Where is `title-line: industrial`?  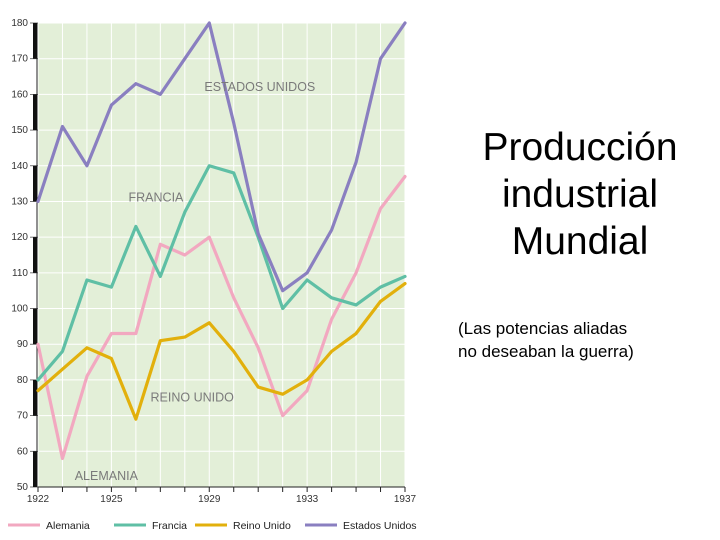
title-line: industrial is located at coordinates (580, 194).